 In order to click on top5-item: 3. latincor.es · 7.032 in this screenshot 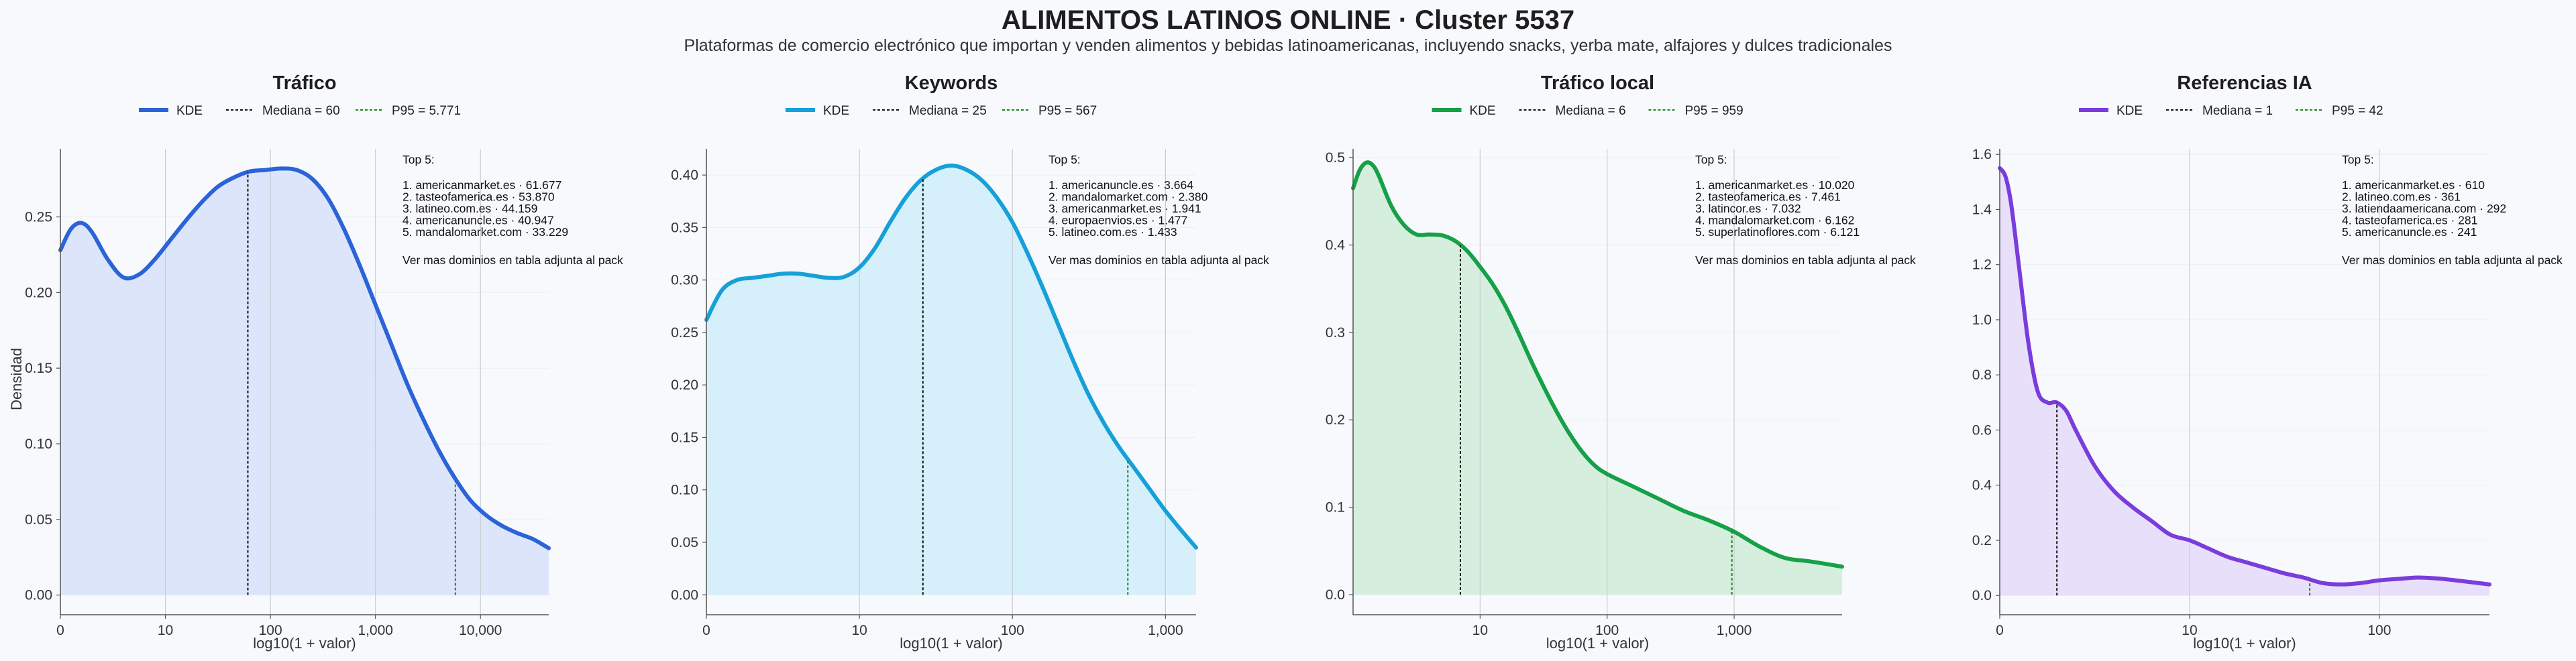, I will do `click(1748, 209)`.